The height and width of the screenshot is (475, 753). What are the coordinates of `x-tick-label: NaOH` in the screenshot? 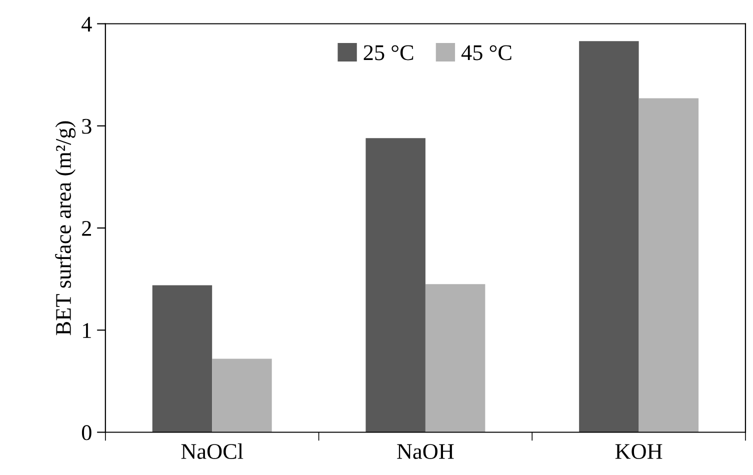 It's located at (425, 451).